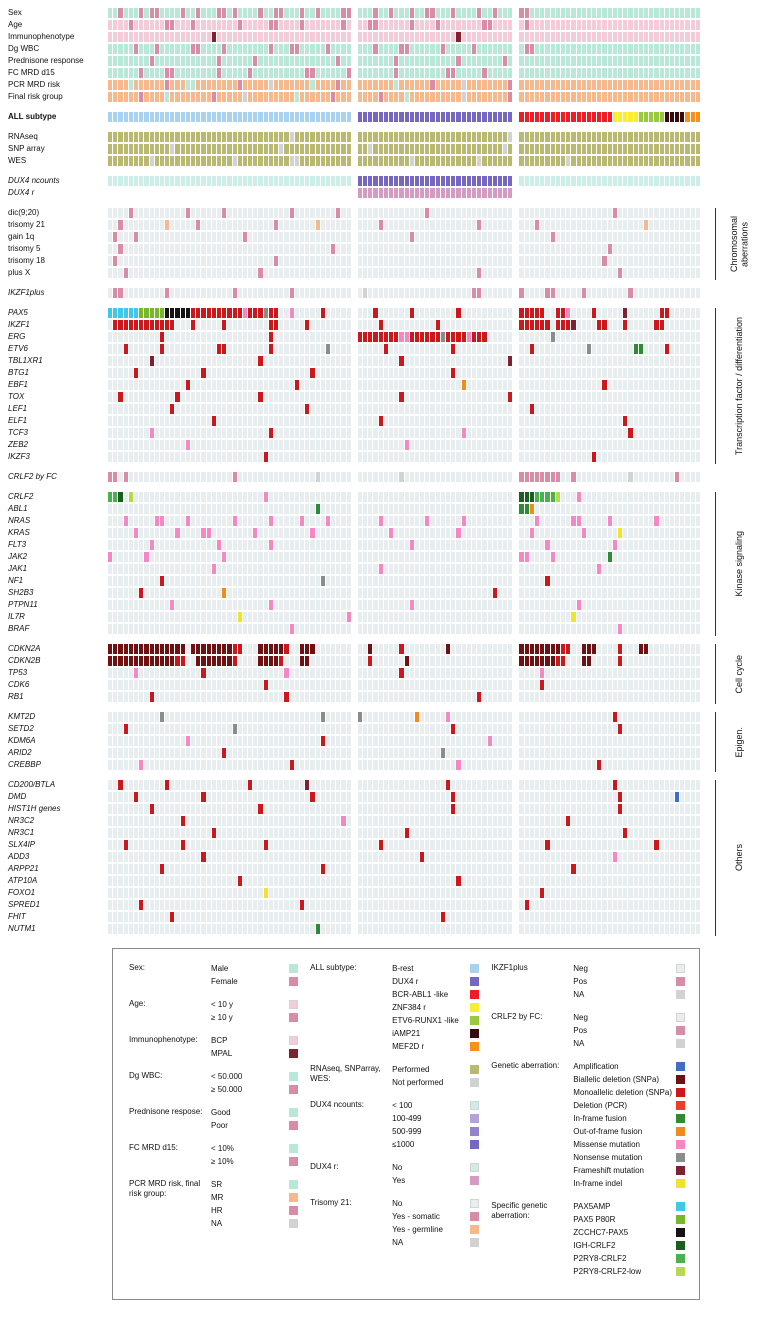 This screenshot has height=1342, width=762. What do you see at coordinates (355, 521) in the screenshot?
I see `matrix-row: NRAS` at bounding box center [355, 521].